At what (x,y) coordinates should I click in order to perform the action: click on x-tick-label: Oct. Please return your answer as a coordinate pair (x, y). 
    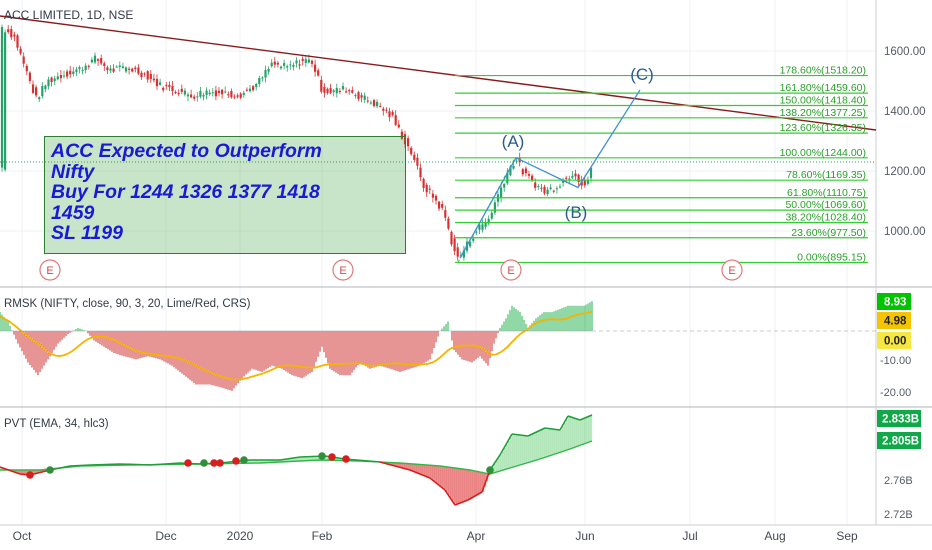
    Looking at the image, I should click on (22, 536).